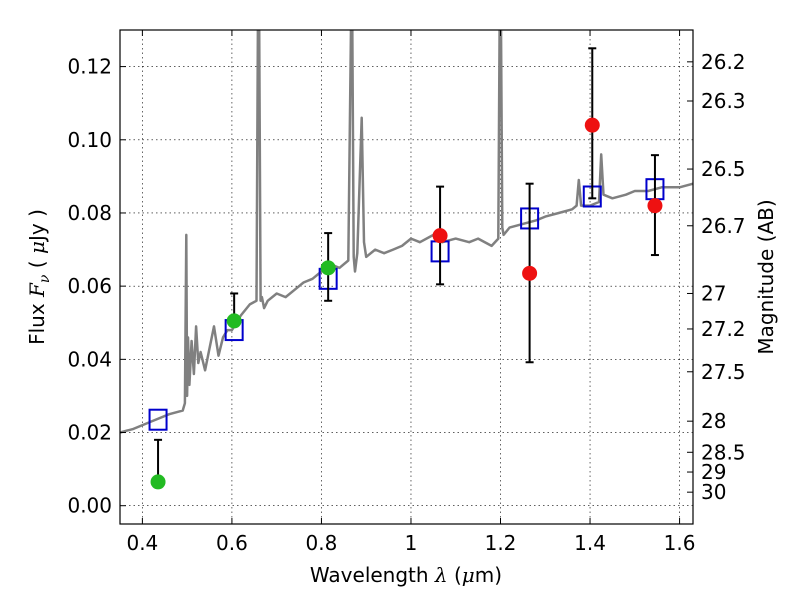  What do you see at coordinates (406, 575) in the screenshot?
I see `x-axis-label: Wavelength λ (μm)` at bounding box center [406, 575].